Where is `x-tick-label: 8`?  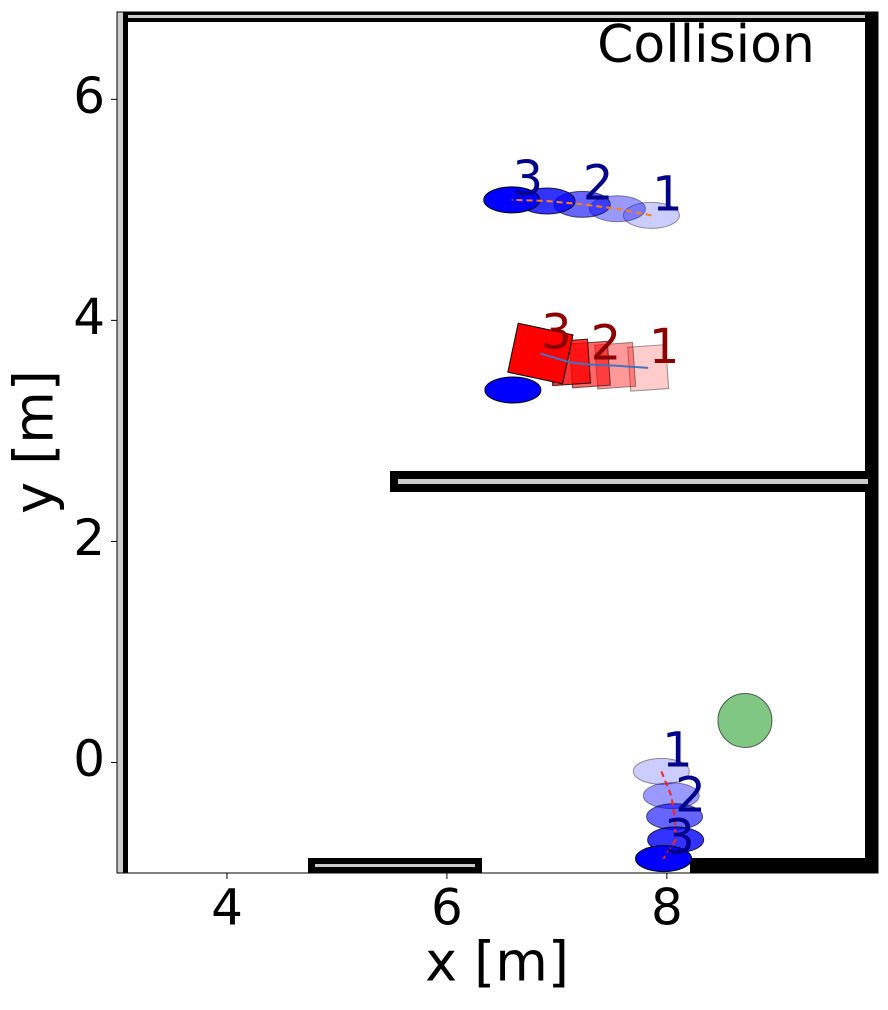 x-tick-label: 8 is located at coordinates (667, 908).